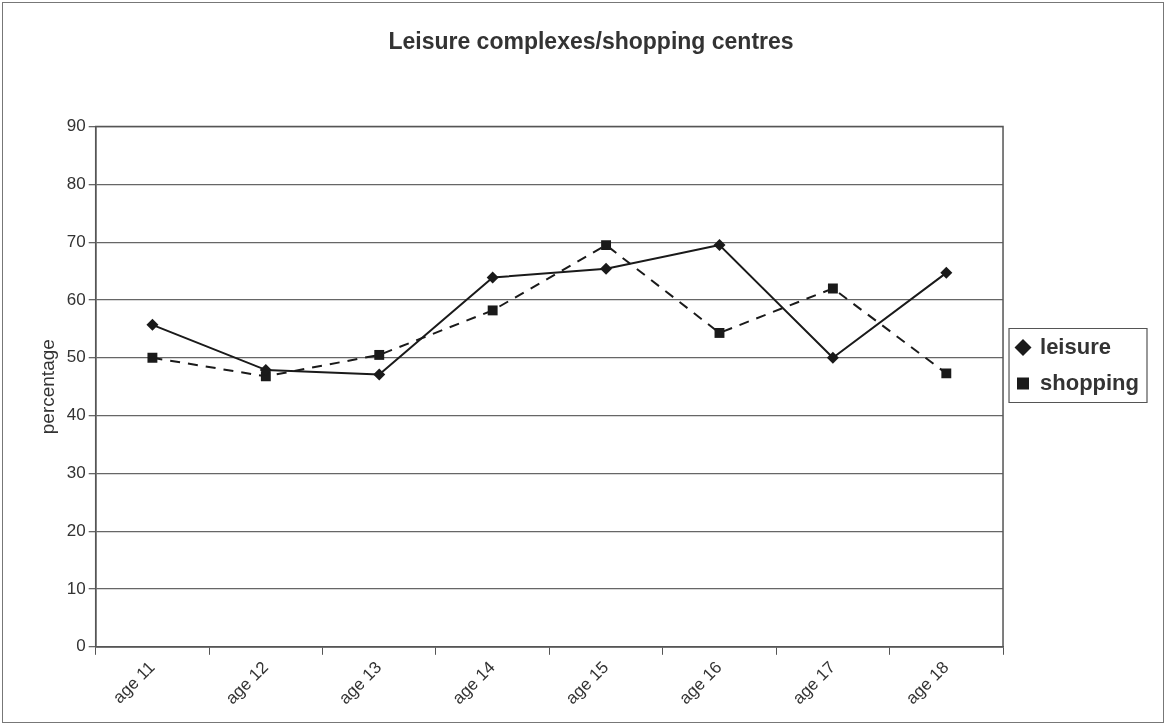 The height and width of the screenshot is (727, 1168). What do you see at coordinates (591, 41) in the screenshot?
I see `chart-title: Leisure complexes/shopping centres` at bounding box center [591, 41].